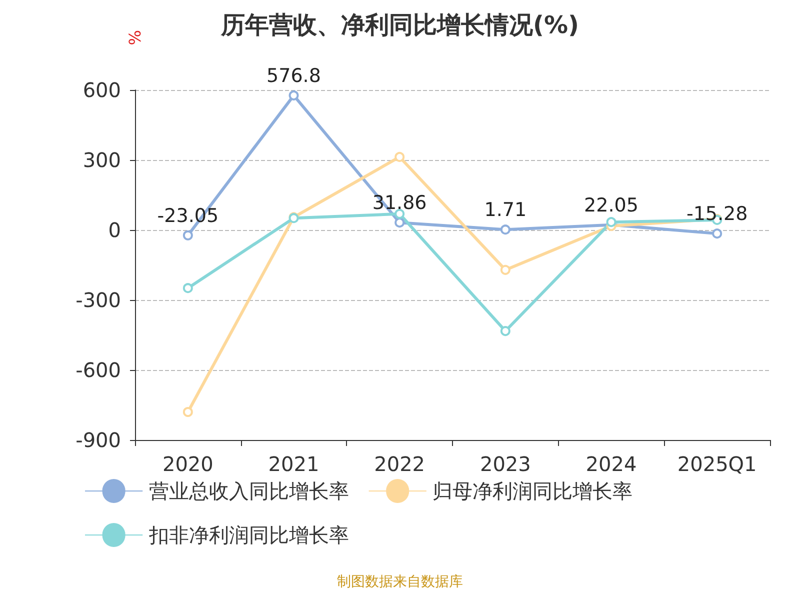  Describe the element at coordinates (98, 300) in the screenshot. I see `y-tick-label: -300` at that location.